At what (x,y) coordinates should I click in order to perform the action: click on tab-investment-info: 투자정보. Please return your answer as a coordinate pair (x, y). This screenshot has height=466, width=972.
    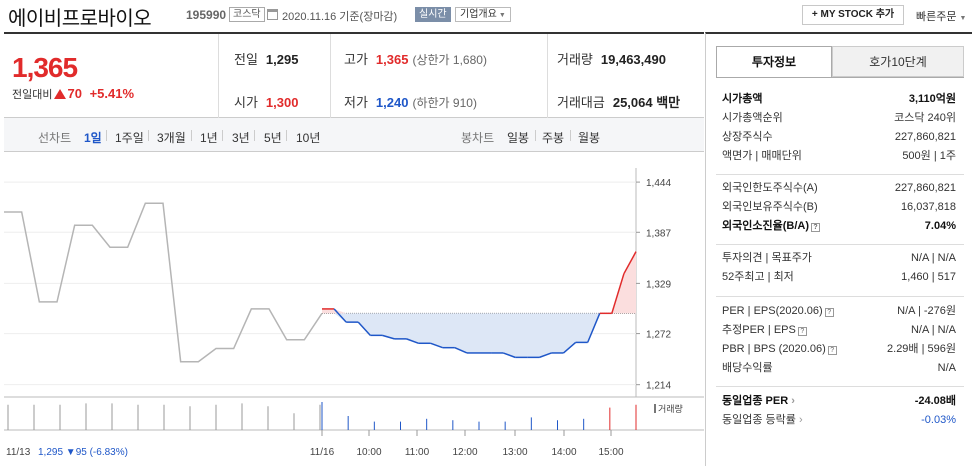
    Looking at the image, I should click on (774, 61).